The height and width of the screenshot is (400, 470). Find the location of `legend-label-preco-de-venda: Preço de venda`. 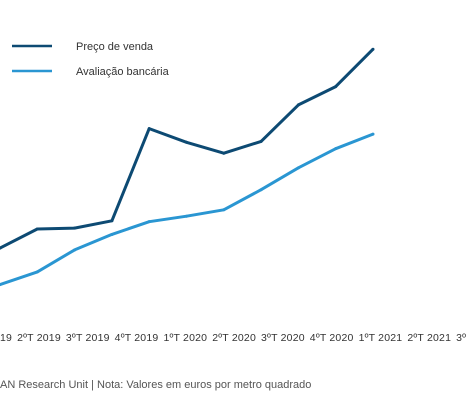

legend-label-preco-de-venda: Preço de venda is located at coordinates (115, 47).